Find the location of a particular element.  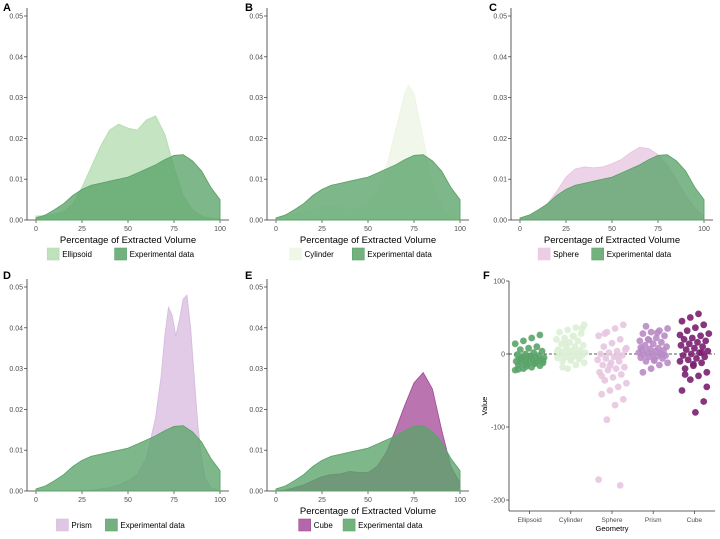

legend-label: Cylinder is located at coordinates (320, 254).